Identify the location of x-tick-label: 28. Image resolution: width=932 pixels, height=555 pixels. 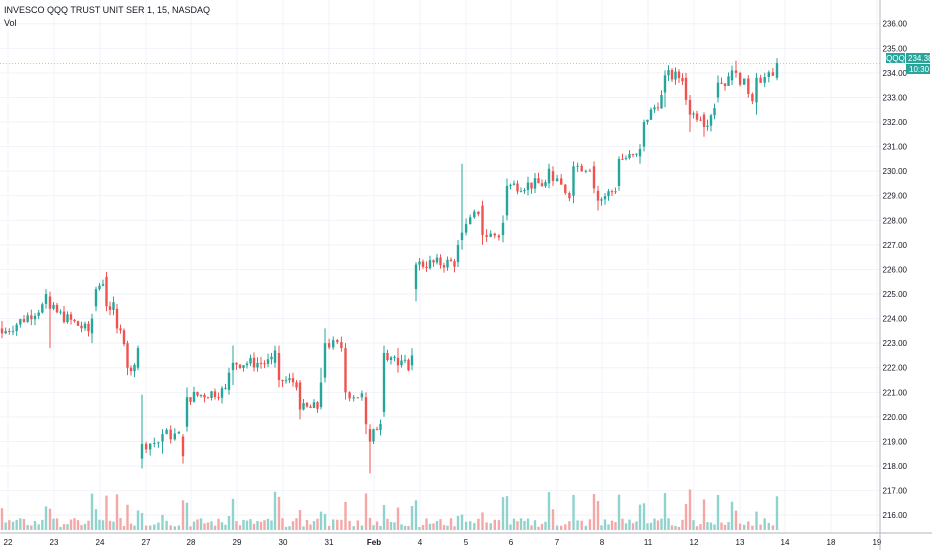
(191, 542).